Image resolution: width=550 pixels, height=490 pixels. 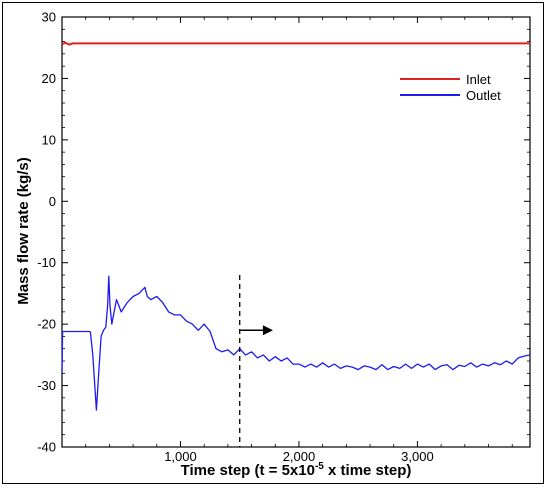 What do you see at coordinates (23, 231) in the screenshot?
I see `y-axis-title: Mass flow rate (kg/s)` at bounding box center [23, 231].